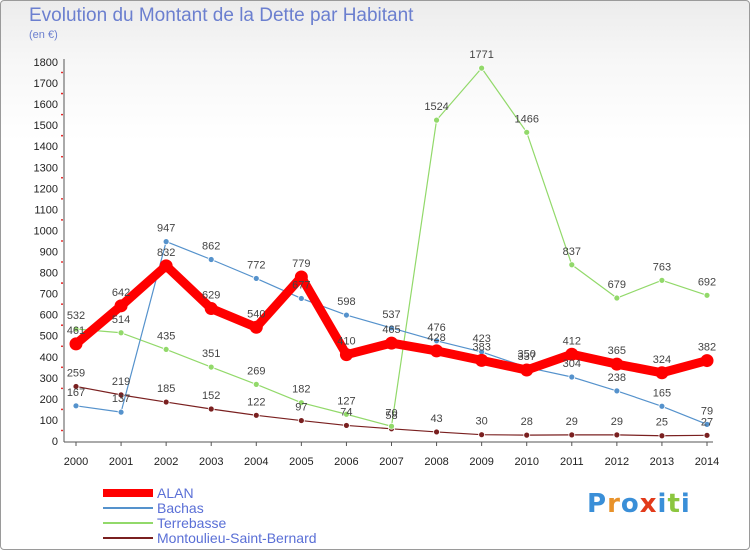 The width and height of the screenshot is (750, 550). What do you see at coordinates (617, 351) in the screenshot?
I see `data-label-alan: 365` at bounding box center [617, 351].